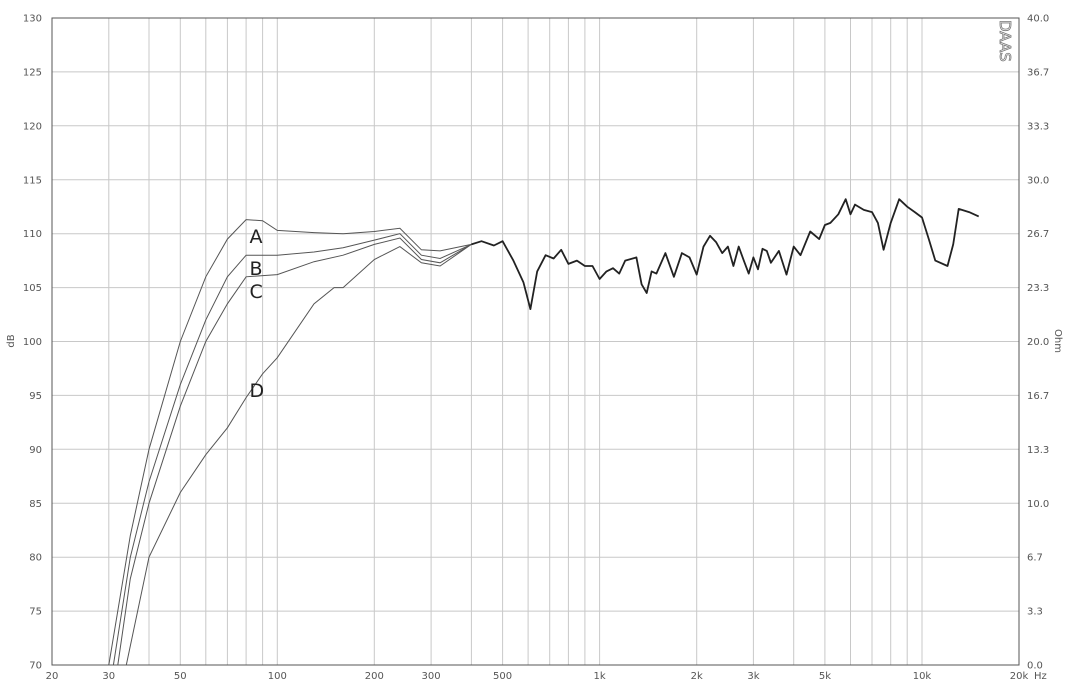 This screenshot has height=686, width=1067. What do you see at coordinates (32, 288) in the screenshot?
I see `y-tick-label: 105` at bounding box center [32, 288].